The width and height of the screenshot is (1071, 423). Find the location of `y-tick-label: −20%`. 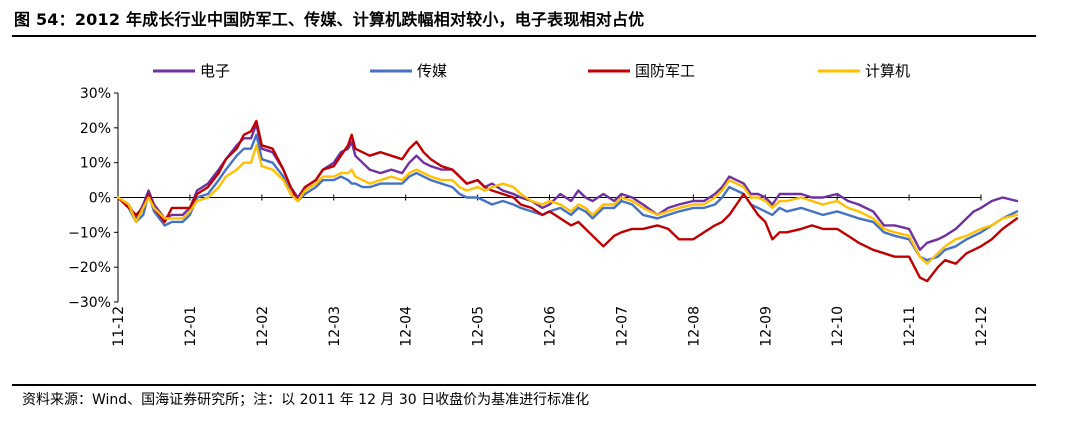

y-tick-label: −20% is located at coordinates (89, 268).